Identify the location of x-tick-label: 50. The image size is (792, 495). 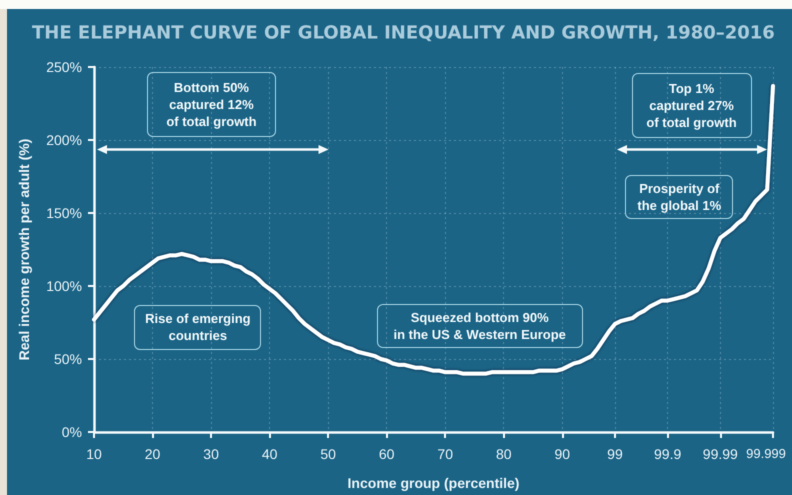
(328, 454).